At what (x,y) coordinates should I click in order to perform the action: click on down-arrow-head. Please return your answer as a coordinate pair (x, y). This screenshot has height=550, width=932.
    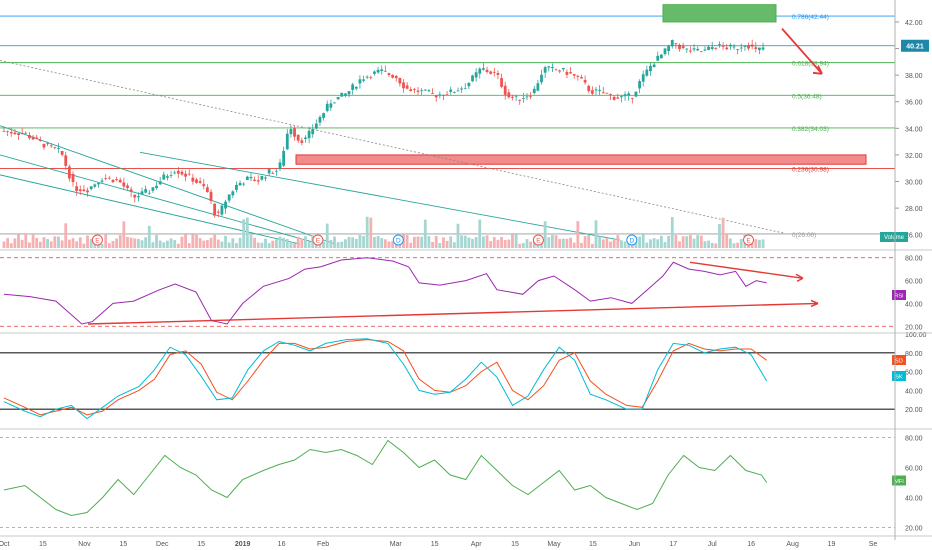
    Looking at the image, I should click on (817, 70).